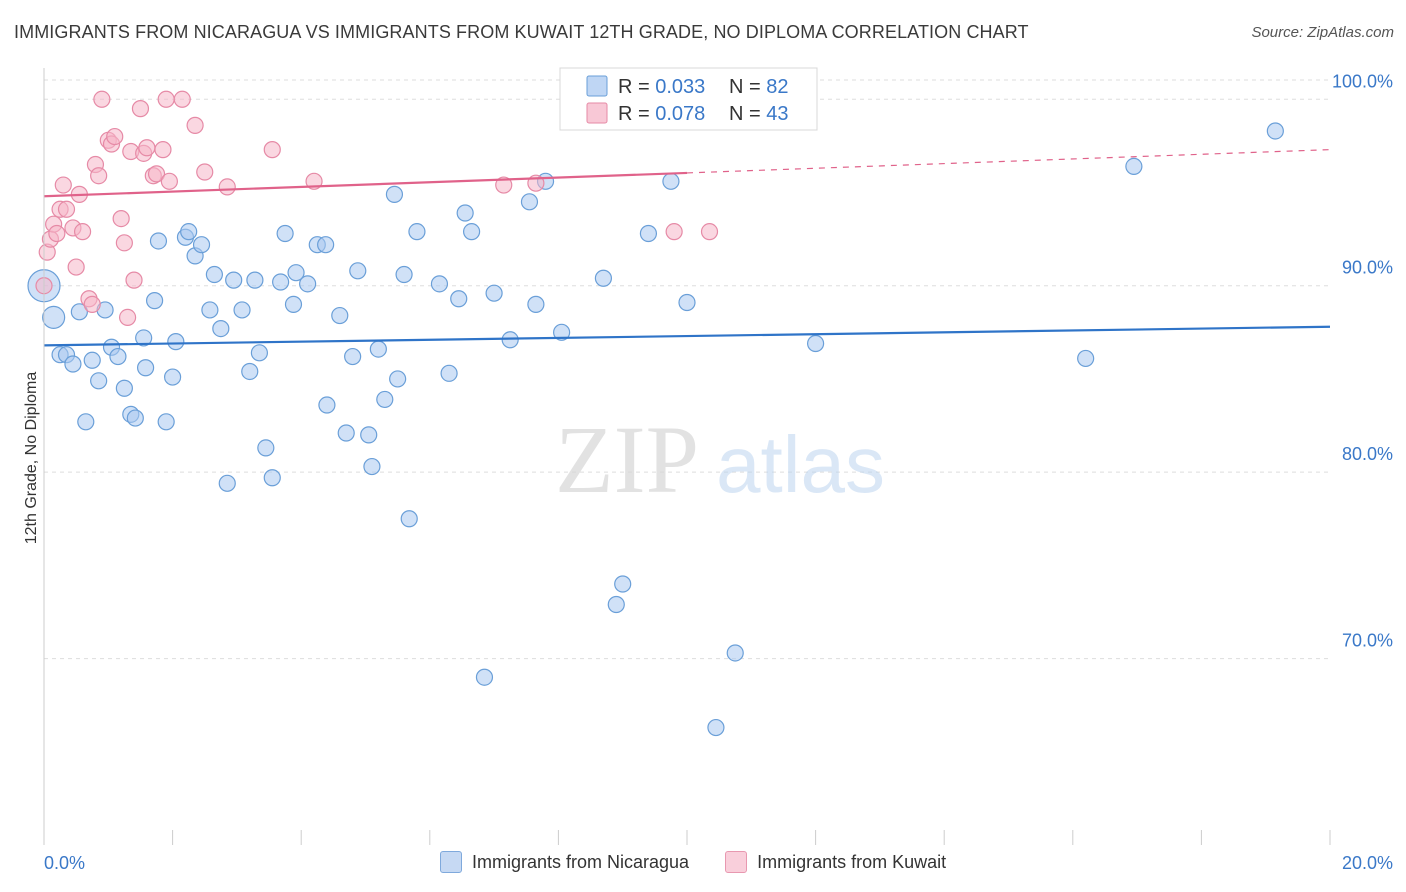  I want to click on legend-swatch-nicaragua, so click(451, 862).